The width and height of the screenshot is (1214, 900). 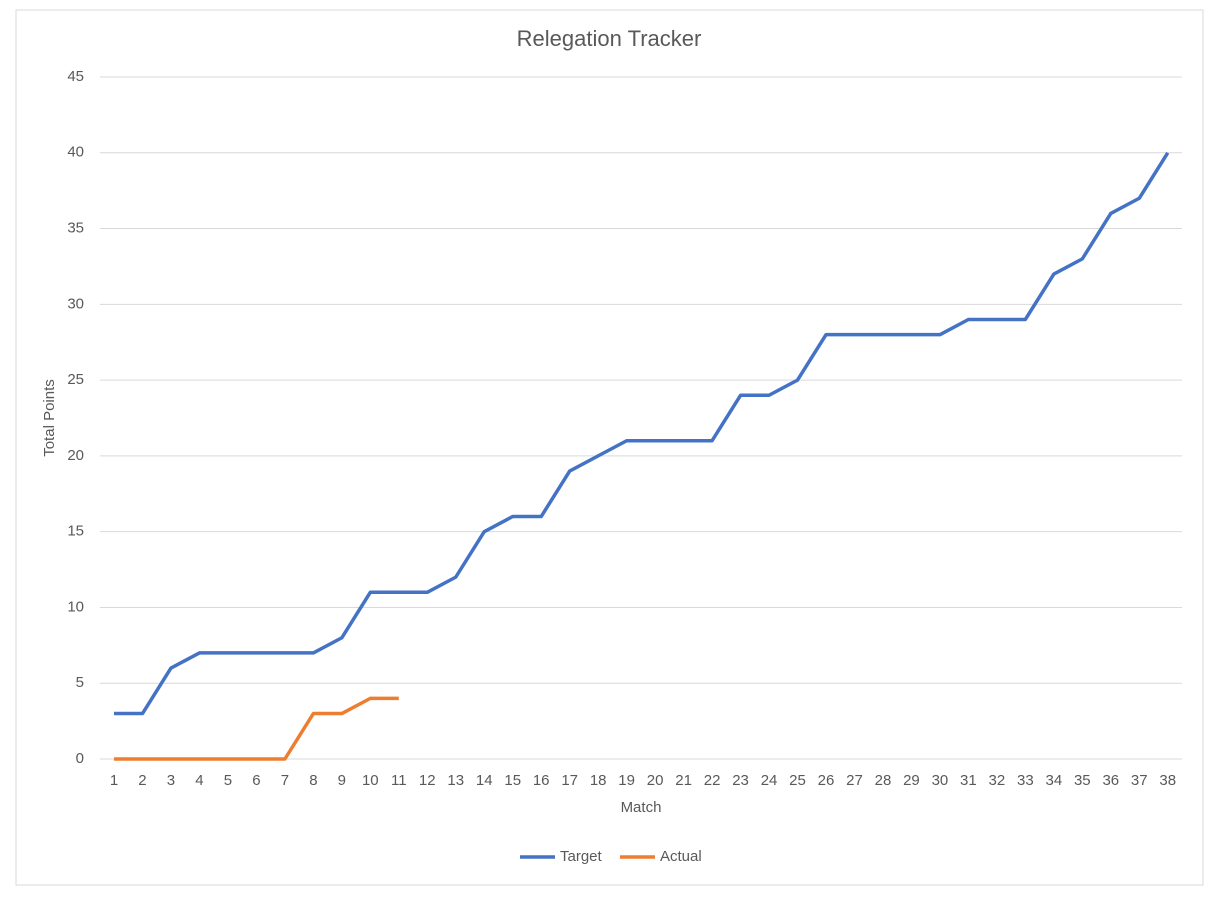 What do you see at coordinates (228, 780) in the screenshot?
I see `x-tick-label: 5` at bounding box center [228, 780].